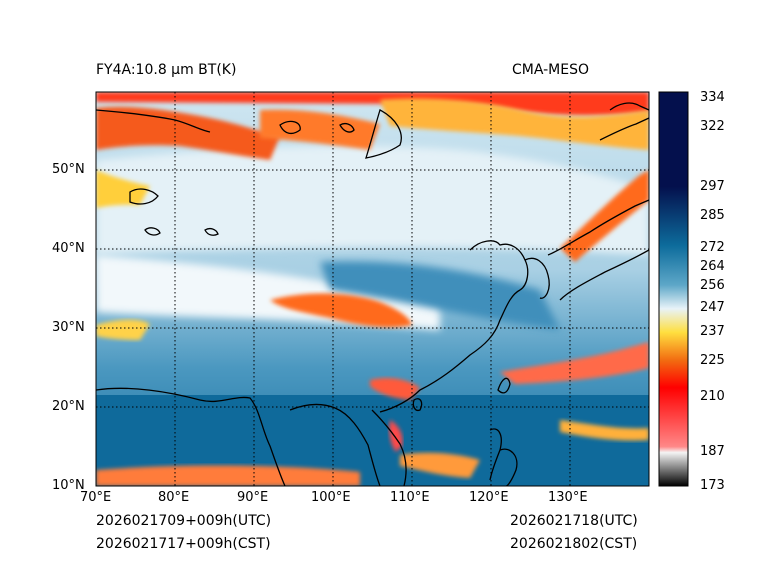  Describe the element at coordinates (440, 295) in the screenshot. I see `mid-latitude-clear-zone` at that location.